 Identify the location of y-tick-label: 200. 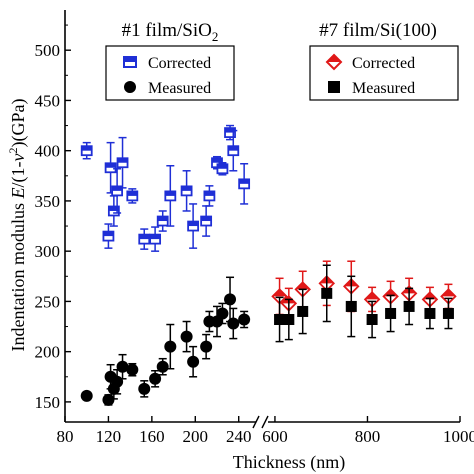
(48, 352).